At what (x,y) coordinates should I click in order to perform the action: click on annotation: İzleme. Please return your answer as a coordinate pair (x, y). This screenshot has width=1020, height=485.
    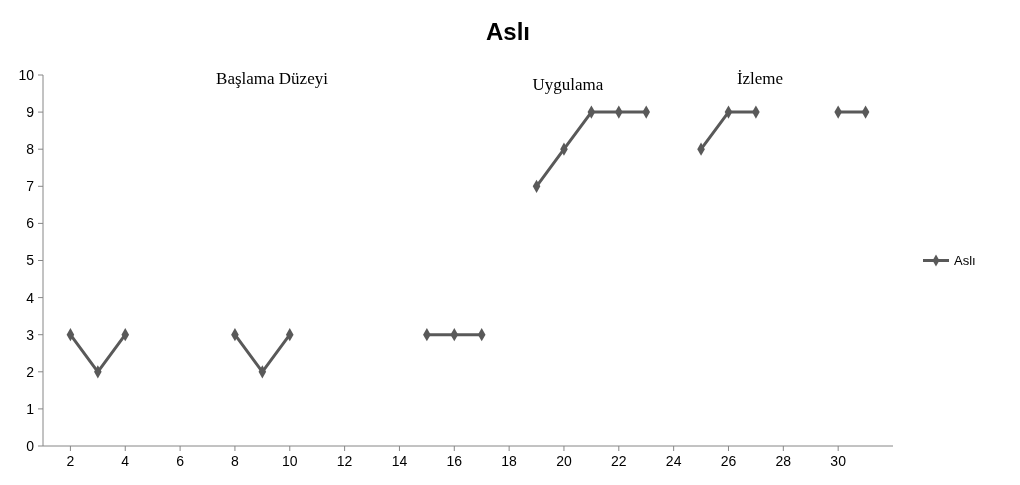
    Looking at the image, I should click on (760, 78).